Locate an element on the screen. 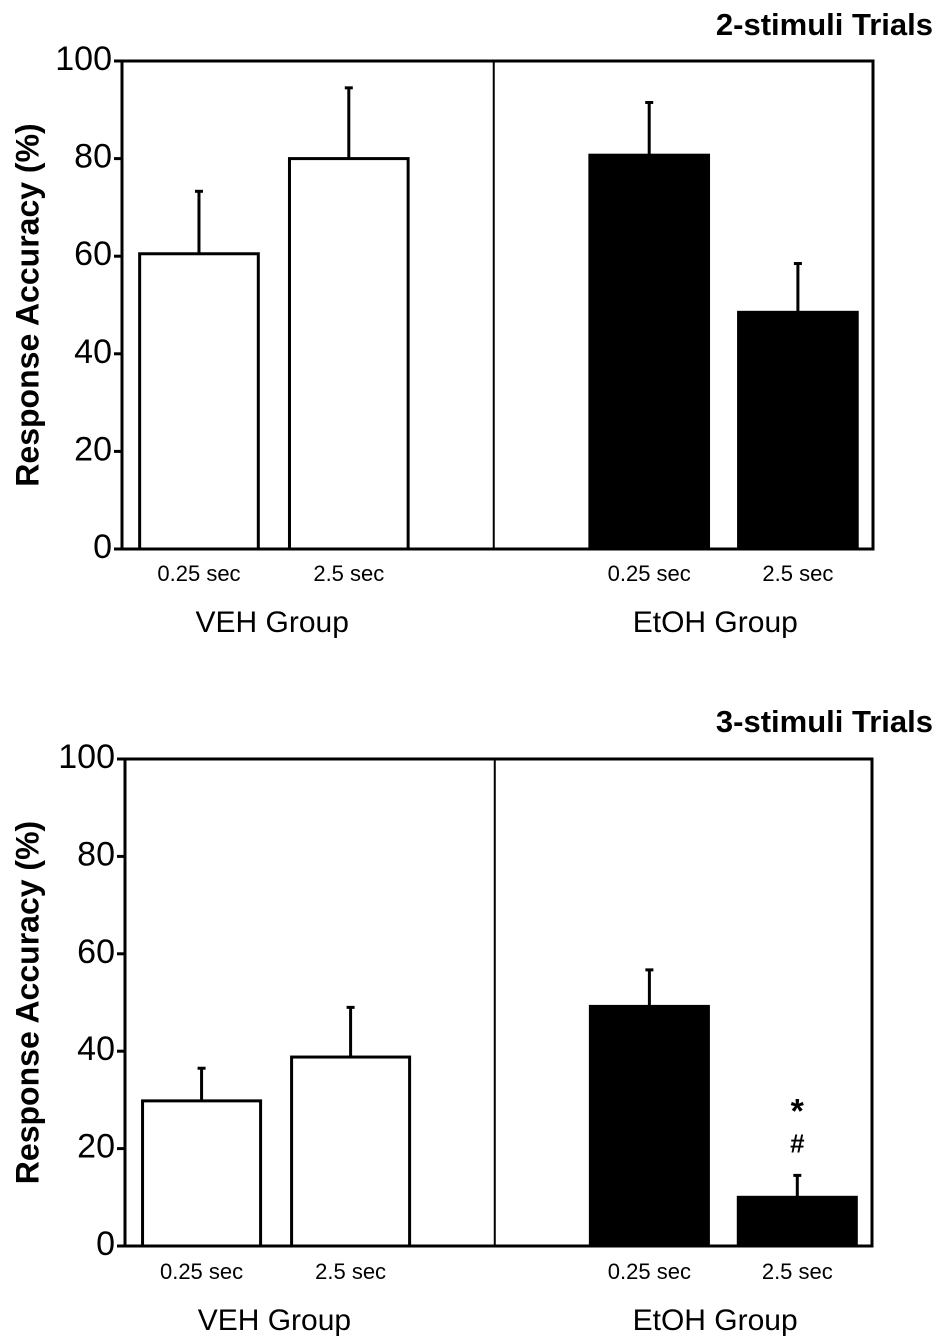 This screenshot has height=1340, width=939. annotation: # is located at coordinates (797, 1143).